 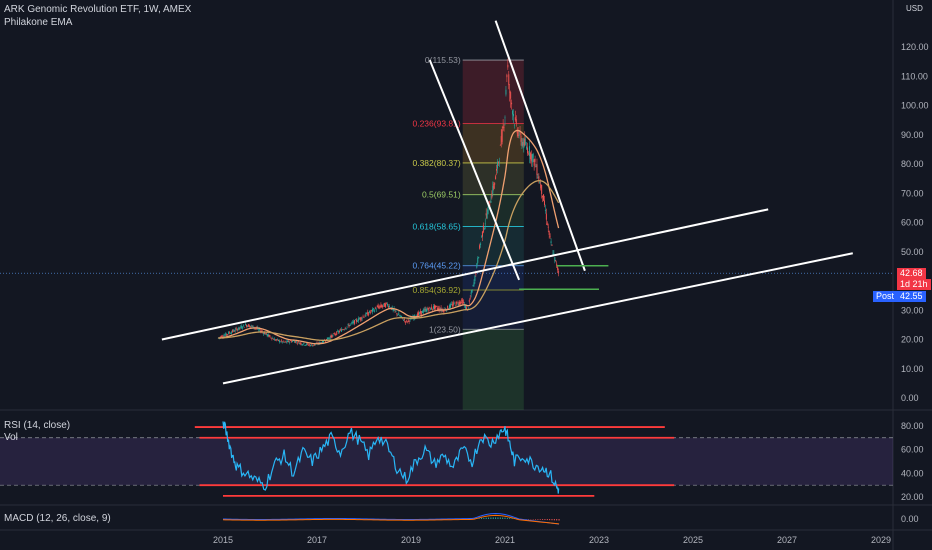 What do you see at coordinates (881, 540) in the screenshot?
I see `time-tick-label: 2029` at bounding box center [881, 540].